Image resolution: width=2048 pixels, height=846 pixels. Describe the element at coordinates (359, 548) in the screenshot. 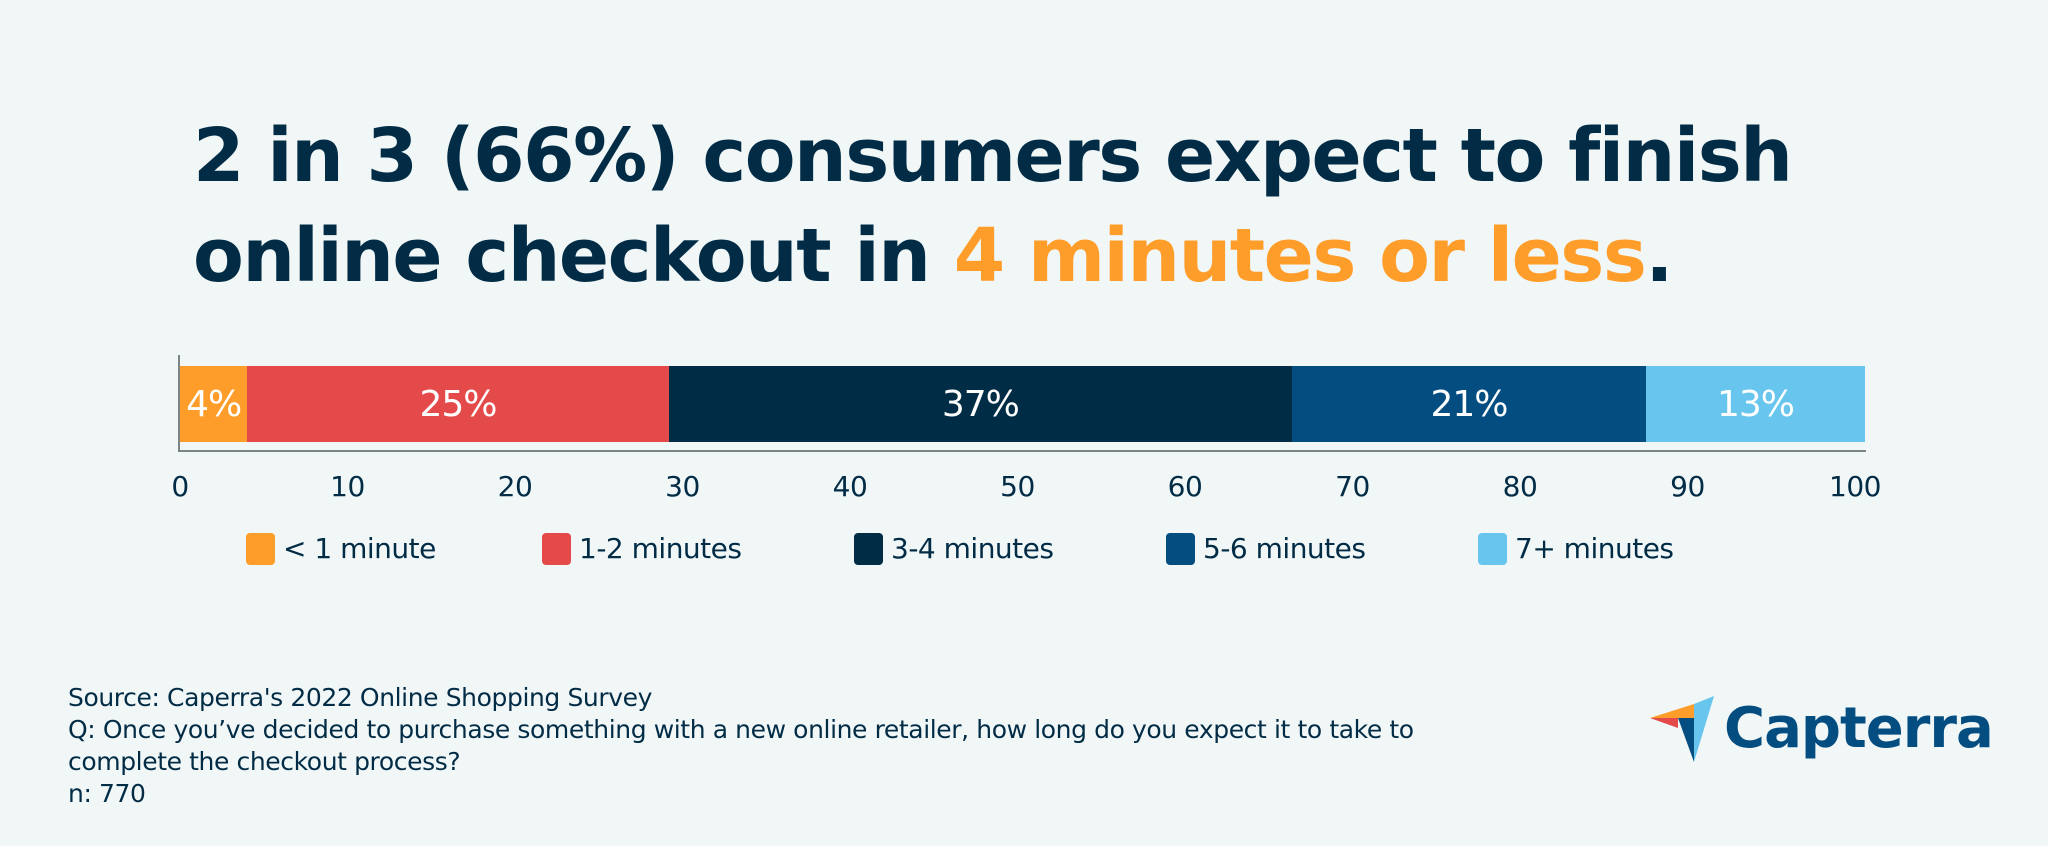

I see `legend-label: < 1 minute` at that location.